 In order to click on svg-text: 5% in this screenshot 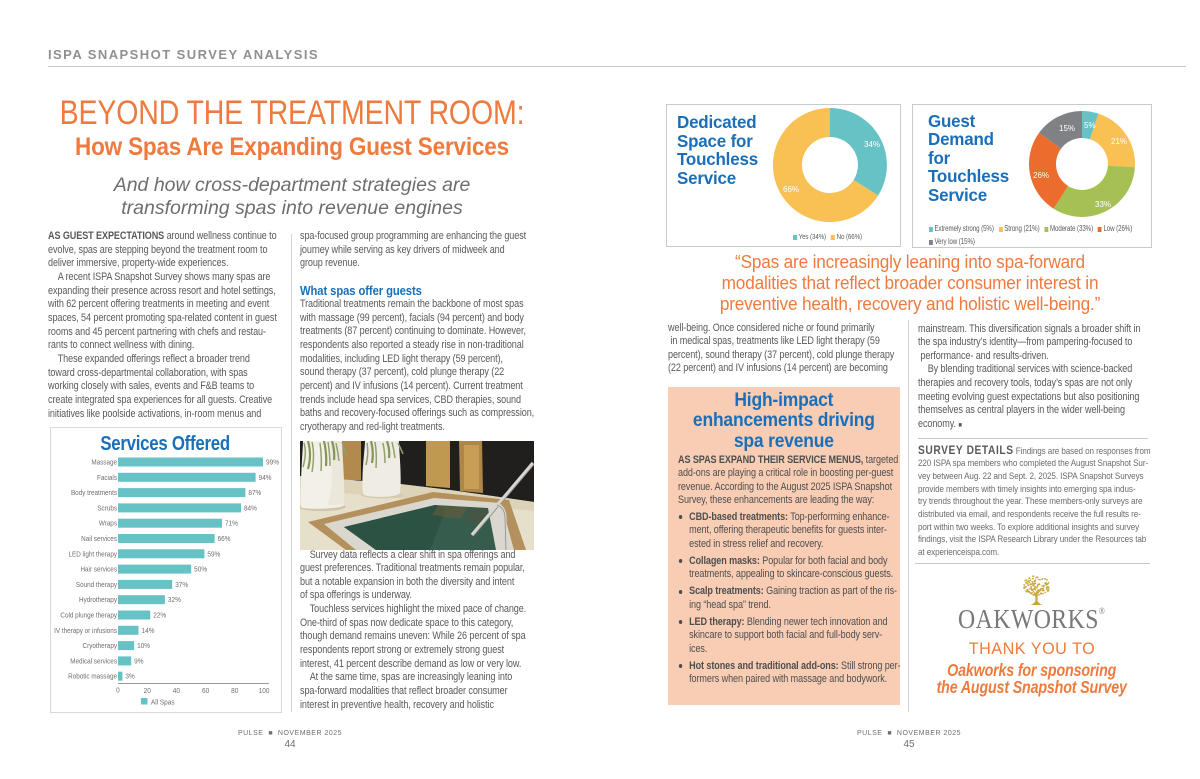, I will do `click(1090, 125)`.